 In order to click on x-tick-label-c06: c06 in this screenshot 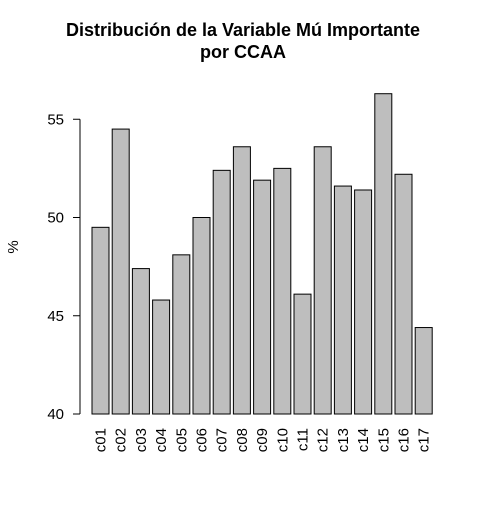, I will do `click(202, 440)`.